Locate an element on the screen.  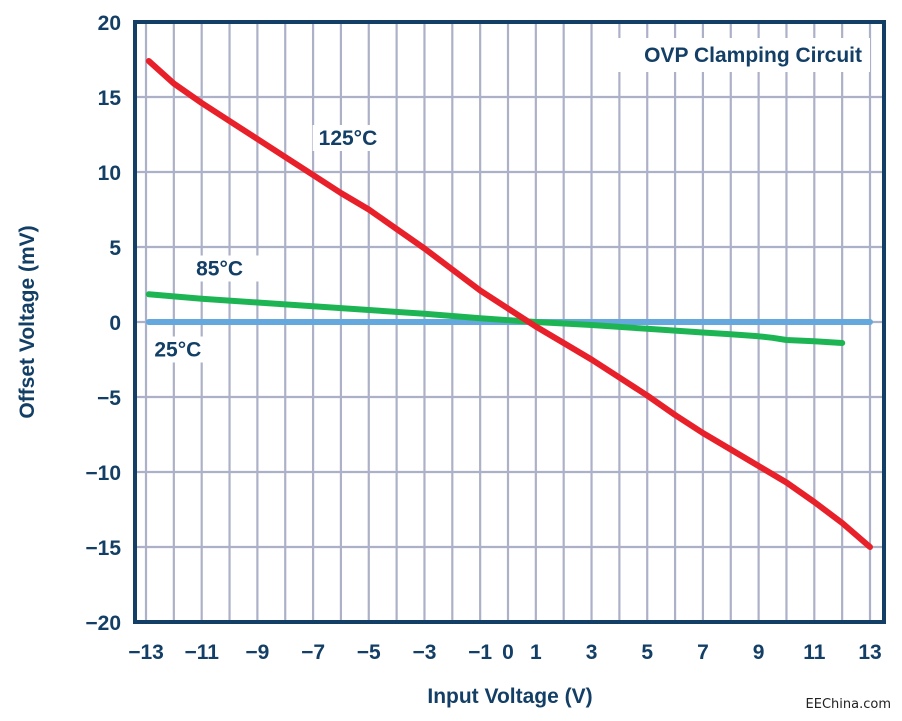
y-tick-label: −10 is located at coordinates (103, 473).